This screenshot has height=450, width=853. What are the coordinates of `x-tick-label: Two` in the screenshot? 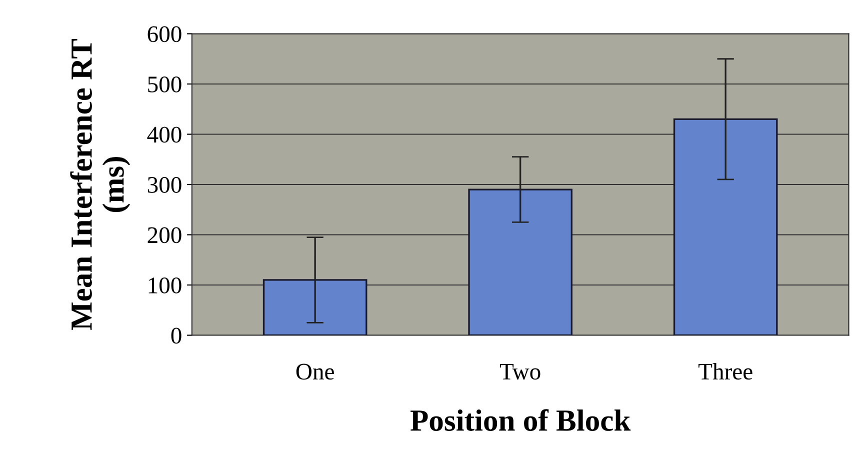 It's located at (520, 372).